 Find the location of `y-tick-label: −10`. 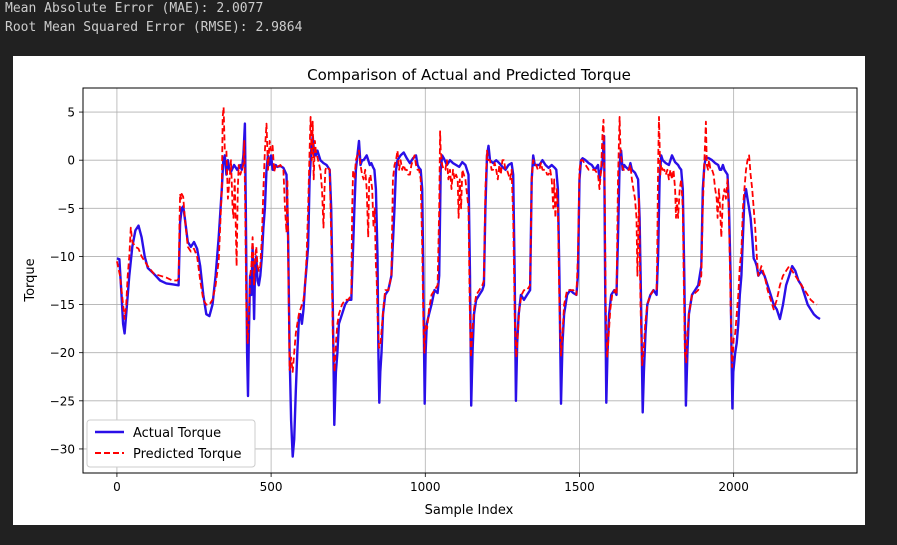

y-tick-label: −10 is located at coordinates (62, 257).